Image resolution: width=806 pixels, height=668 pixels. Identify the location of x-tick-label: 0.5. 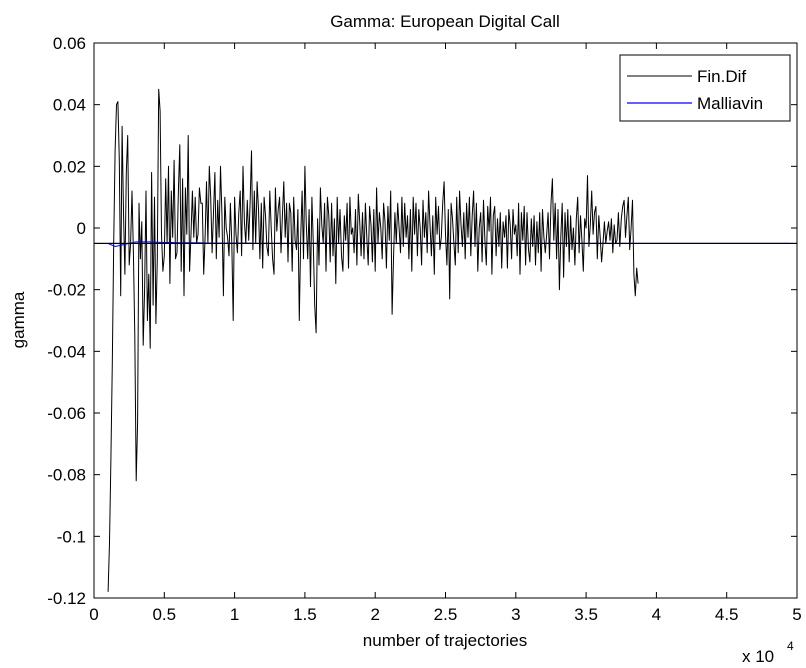
(164, 614).